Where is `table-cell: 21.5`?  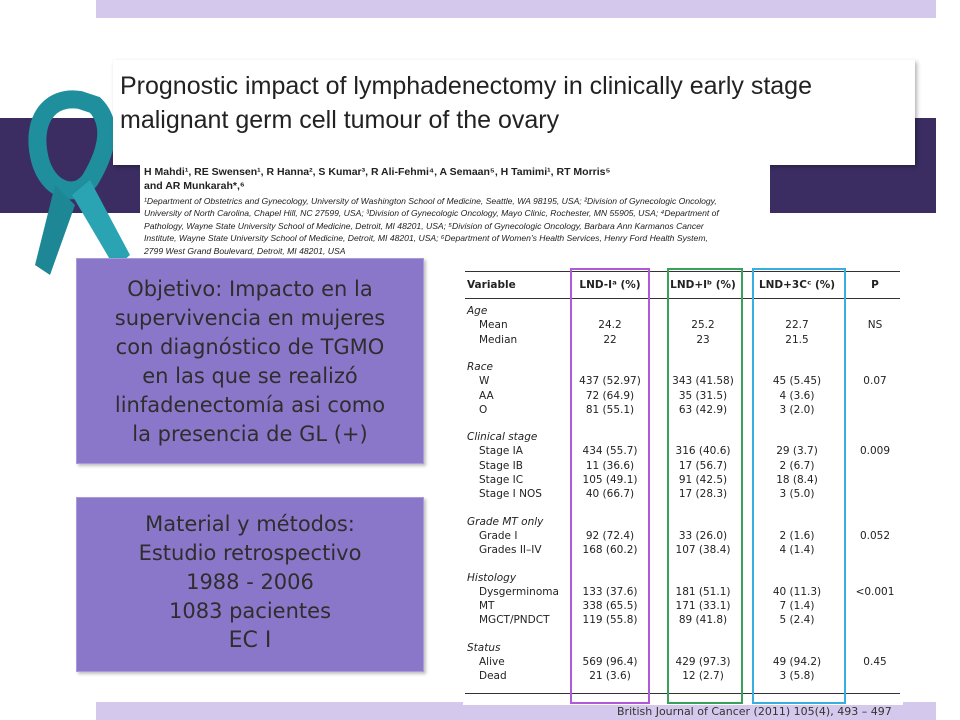
table-cell: 21.5 is located at coordinates (797, 339).